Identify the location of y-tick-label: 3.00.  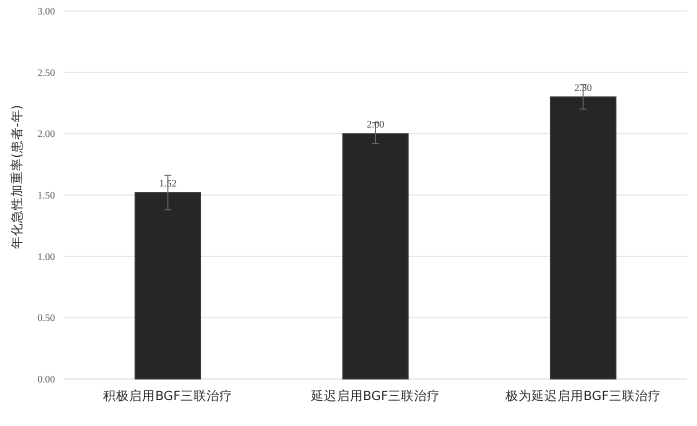
(46, 12).